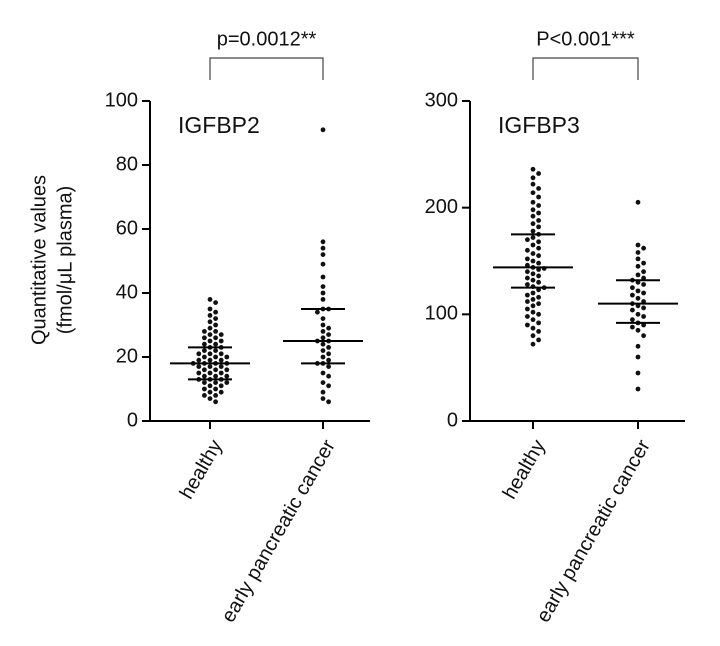 The image size is (720, 646). Describe the element at coordinates (441, 207) in the screenshot. I see `y-tick-label: 200` at that location.